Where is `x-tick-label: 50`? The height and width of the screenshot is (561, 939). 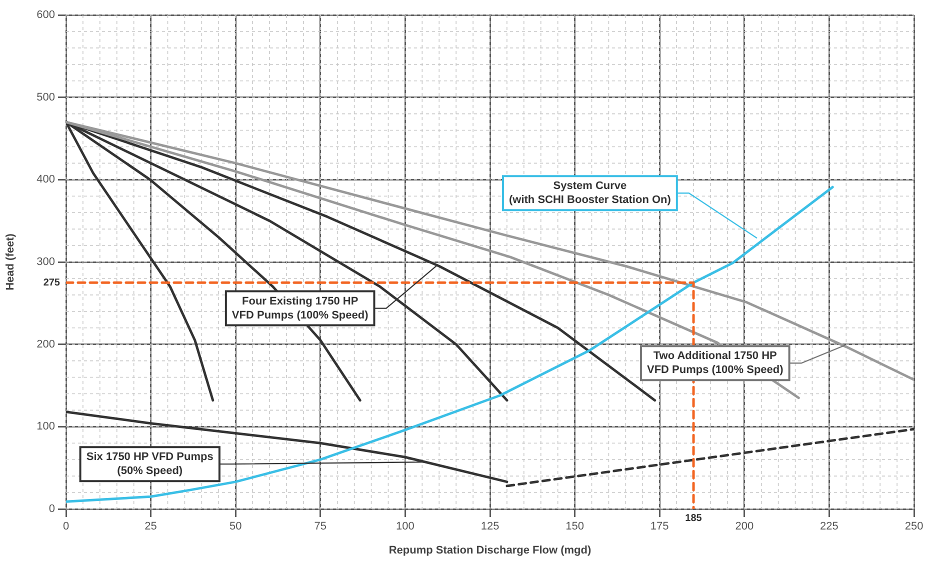
x-tick-label: 50 is located at coordinates (235, 526).